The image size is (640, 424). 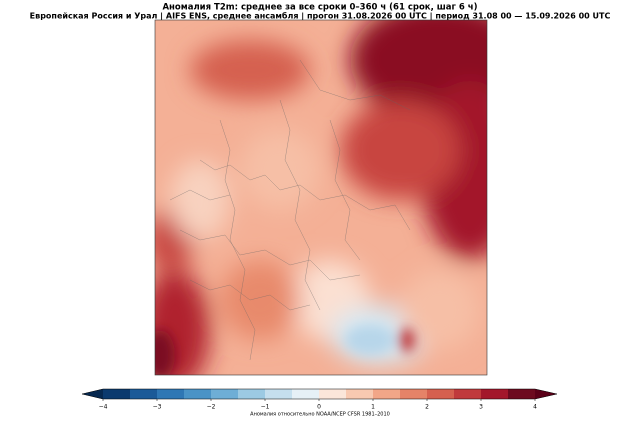 What do you see at coordinates (265, 407) in the screenshot?
I see `colorbar-tick-label: −1` at bounding box center [265, 407].